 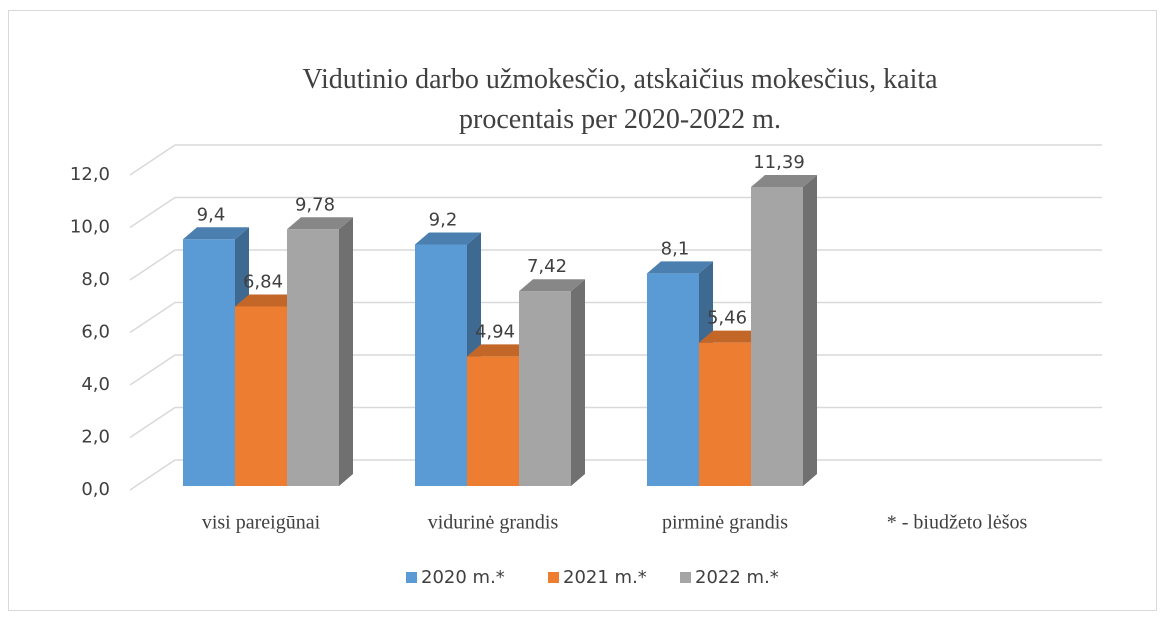 What do you see at coordinates (725, 523) in the screenshot?
I see `x-tick-label: pirminė grandis` at bounding box center [725, 523].